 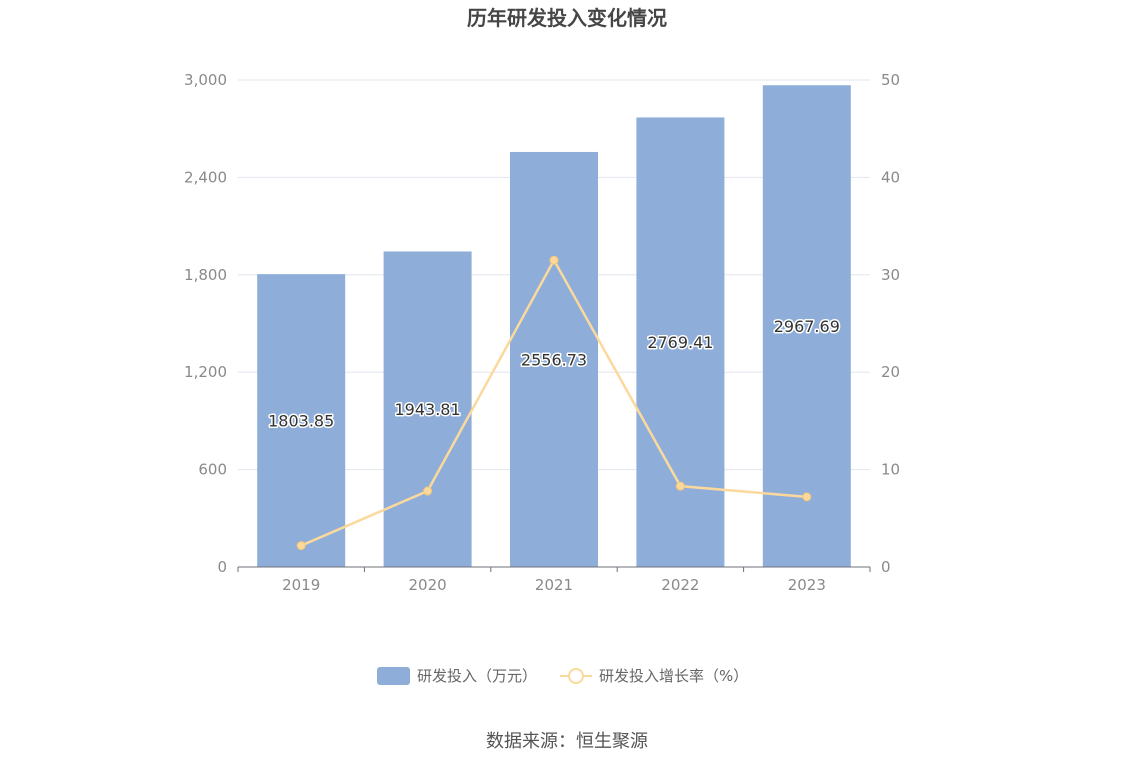 What do you see at coordinates (428, 585) in the screenshot?
I see `x-tick-label: 2020` at bounding box center [428, 585].